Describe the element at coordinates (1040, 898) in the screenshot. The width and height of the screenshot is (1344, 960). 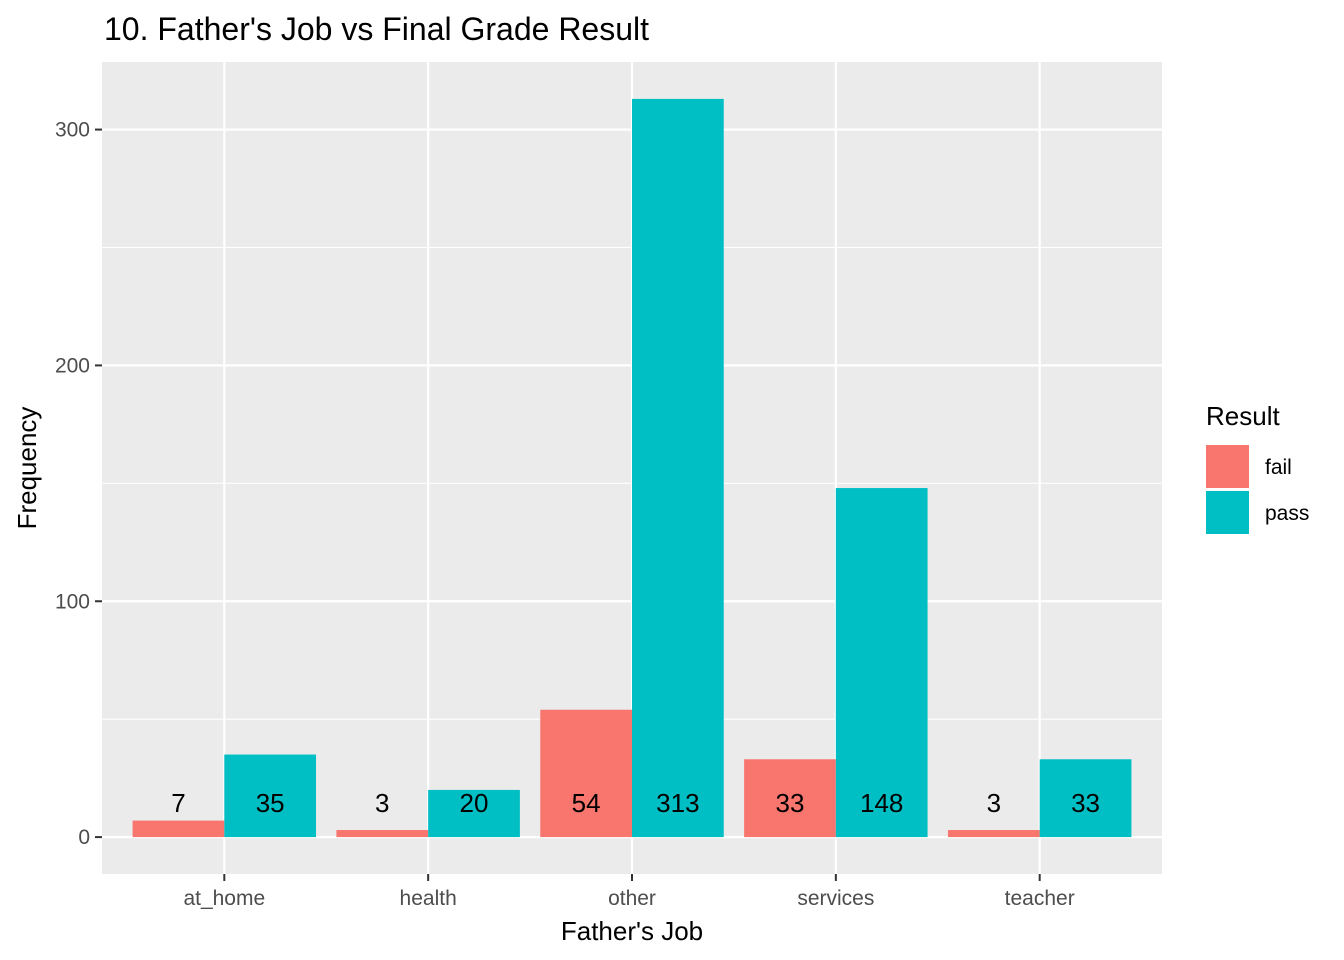
I see `x-tick-label: teacher` at that location.